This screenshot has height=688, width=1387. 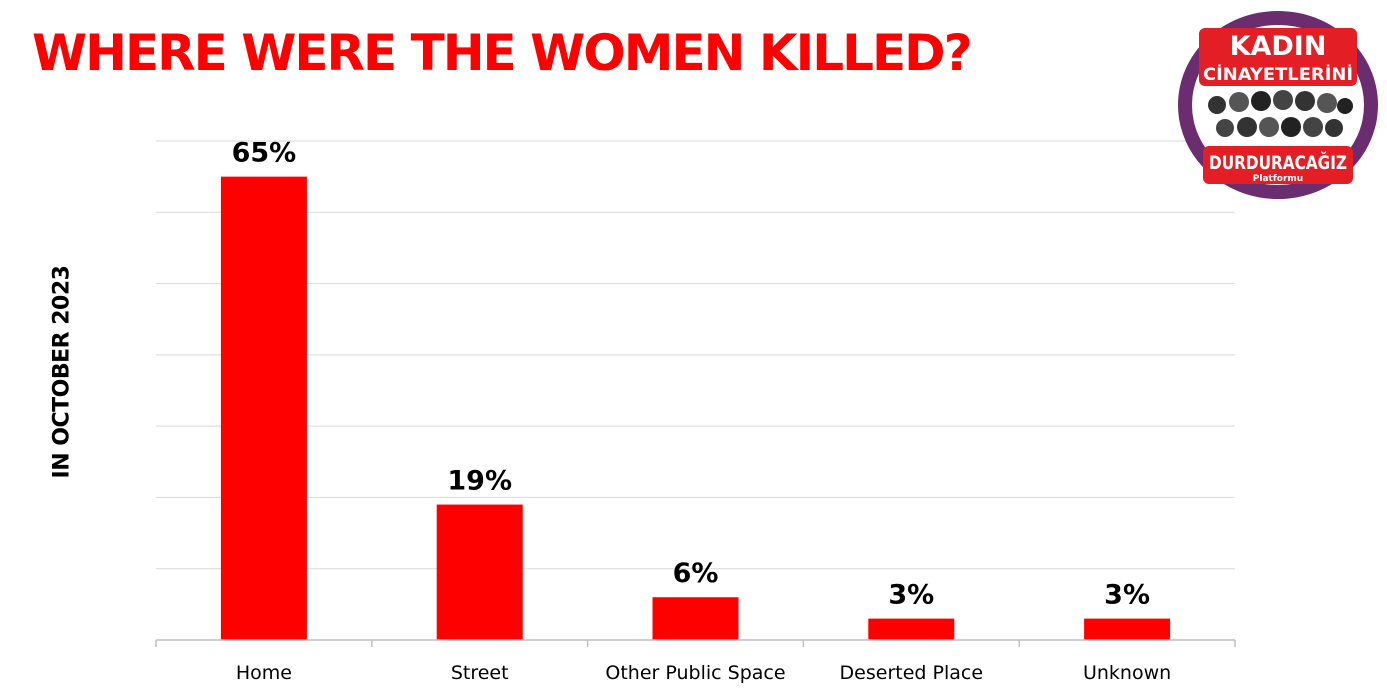 I want to click on x-tick-label: Unknown, so click(x=1127, y=673).